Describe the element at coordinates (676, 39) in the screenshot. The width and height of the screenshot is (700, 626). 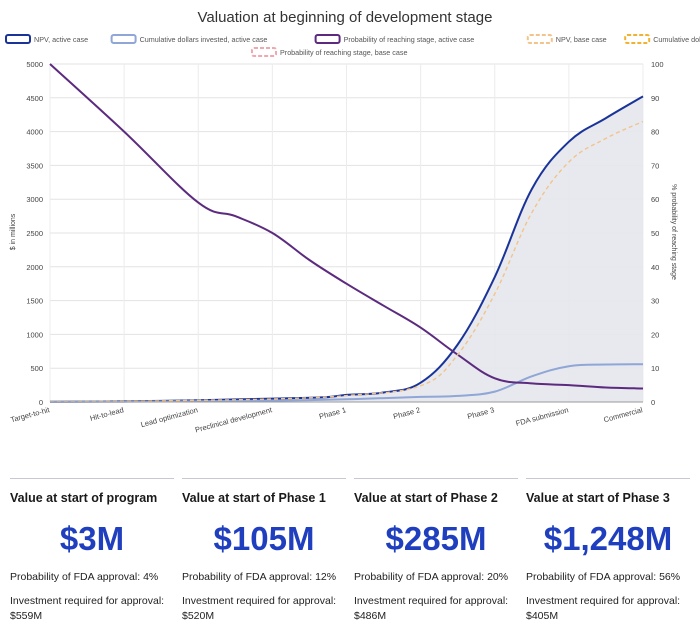
I see `legend-label: Cumulative dollars invested, base case` at that location.